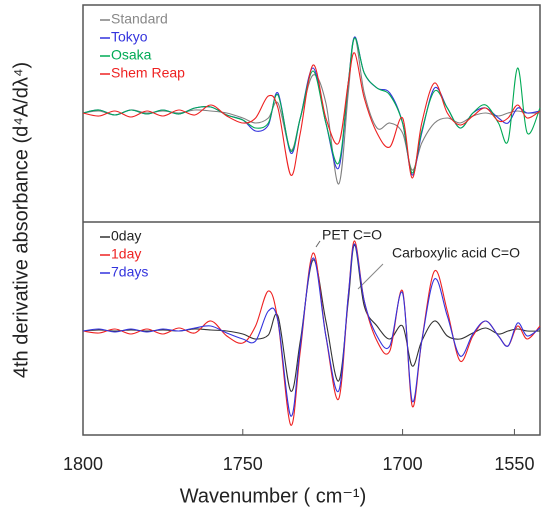 The height and width of the screenshot is (522, 550). What do you see at coordinates (273, 496) in the screenshot?
I see `x-axis-label: Wavenumber ( cm⁻¹)` at bounding box center [273, 496].